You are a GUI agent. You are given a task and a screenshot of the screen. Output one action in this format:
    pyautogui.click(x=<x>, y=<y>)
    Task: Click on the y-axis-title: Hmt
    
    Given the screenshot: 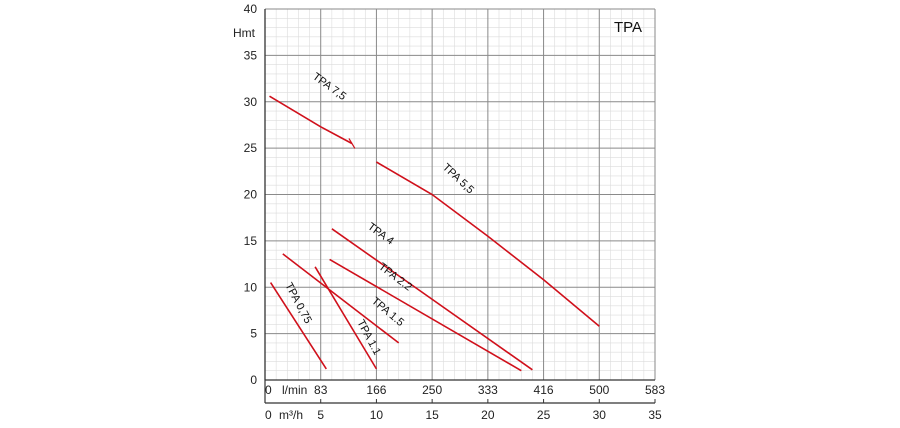 What is the action you would take?
    pyautogui.click(x=244, y=33)
    